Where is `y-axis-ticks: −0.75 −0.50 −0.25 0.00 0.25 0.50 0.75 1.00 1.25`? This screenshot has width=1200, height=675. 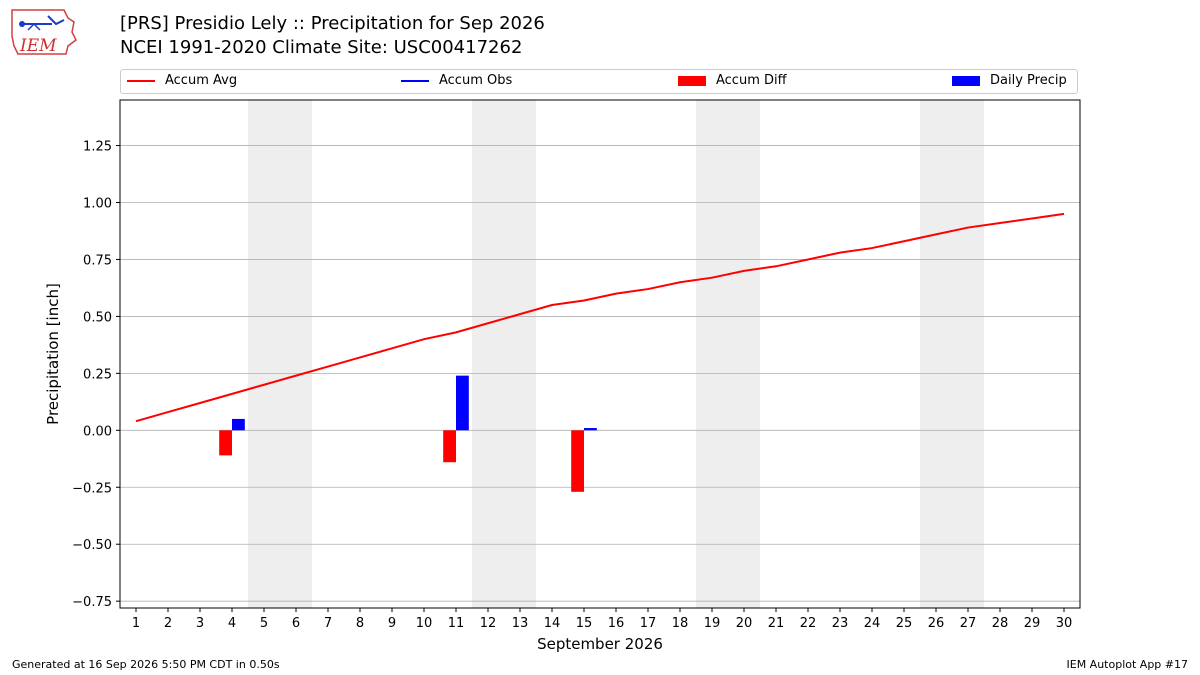
y-axis-ticks: −0.75 −0.50 −0.25 0.00 0.25 0.50 0.75 1.00 1.25 is located at coordinates (96, 375).